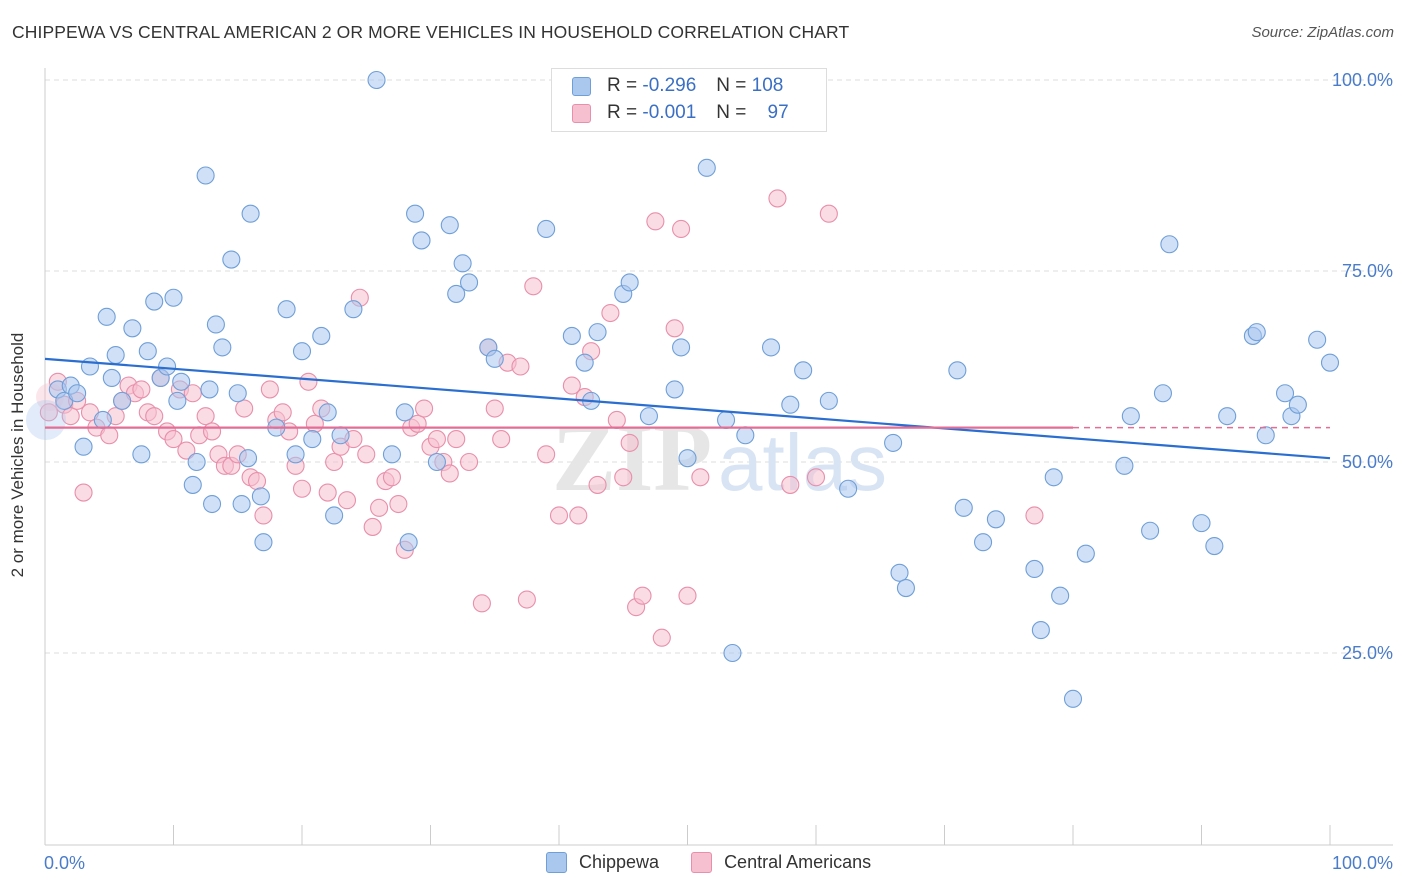 This screenshot has width=1406, height=892. What do you see at coordinates (781, 862) in the screenshot?
I see `legend-item-central: Central Americans` at bounding box center [781, 862].